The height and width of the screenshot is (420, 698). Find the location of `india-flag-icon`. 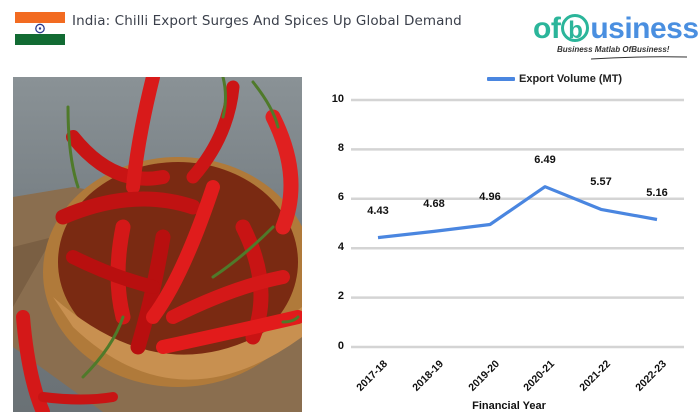

india-flag-icon is located at coordinates (40, 28).